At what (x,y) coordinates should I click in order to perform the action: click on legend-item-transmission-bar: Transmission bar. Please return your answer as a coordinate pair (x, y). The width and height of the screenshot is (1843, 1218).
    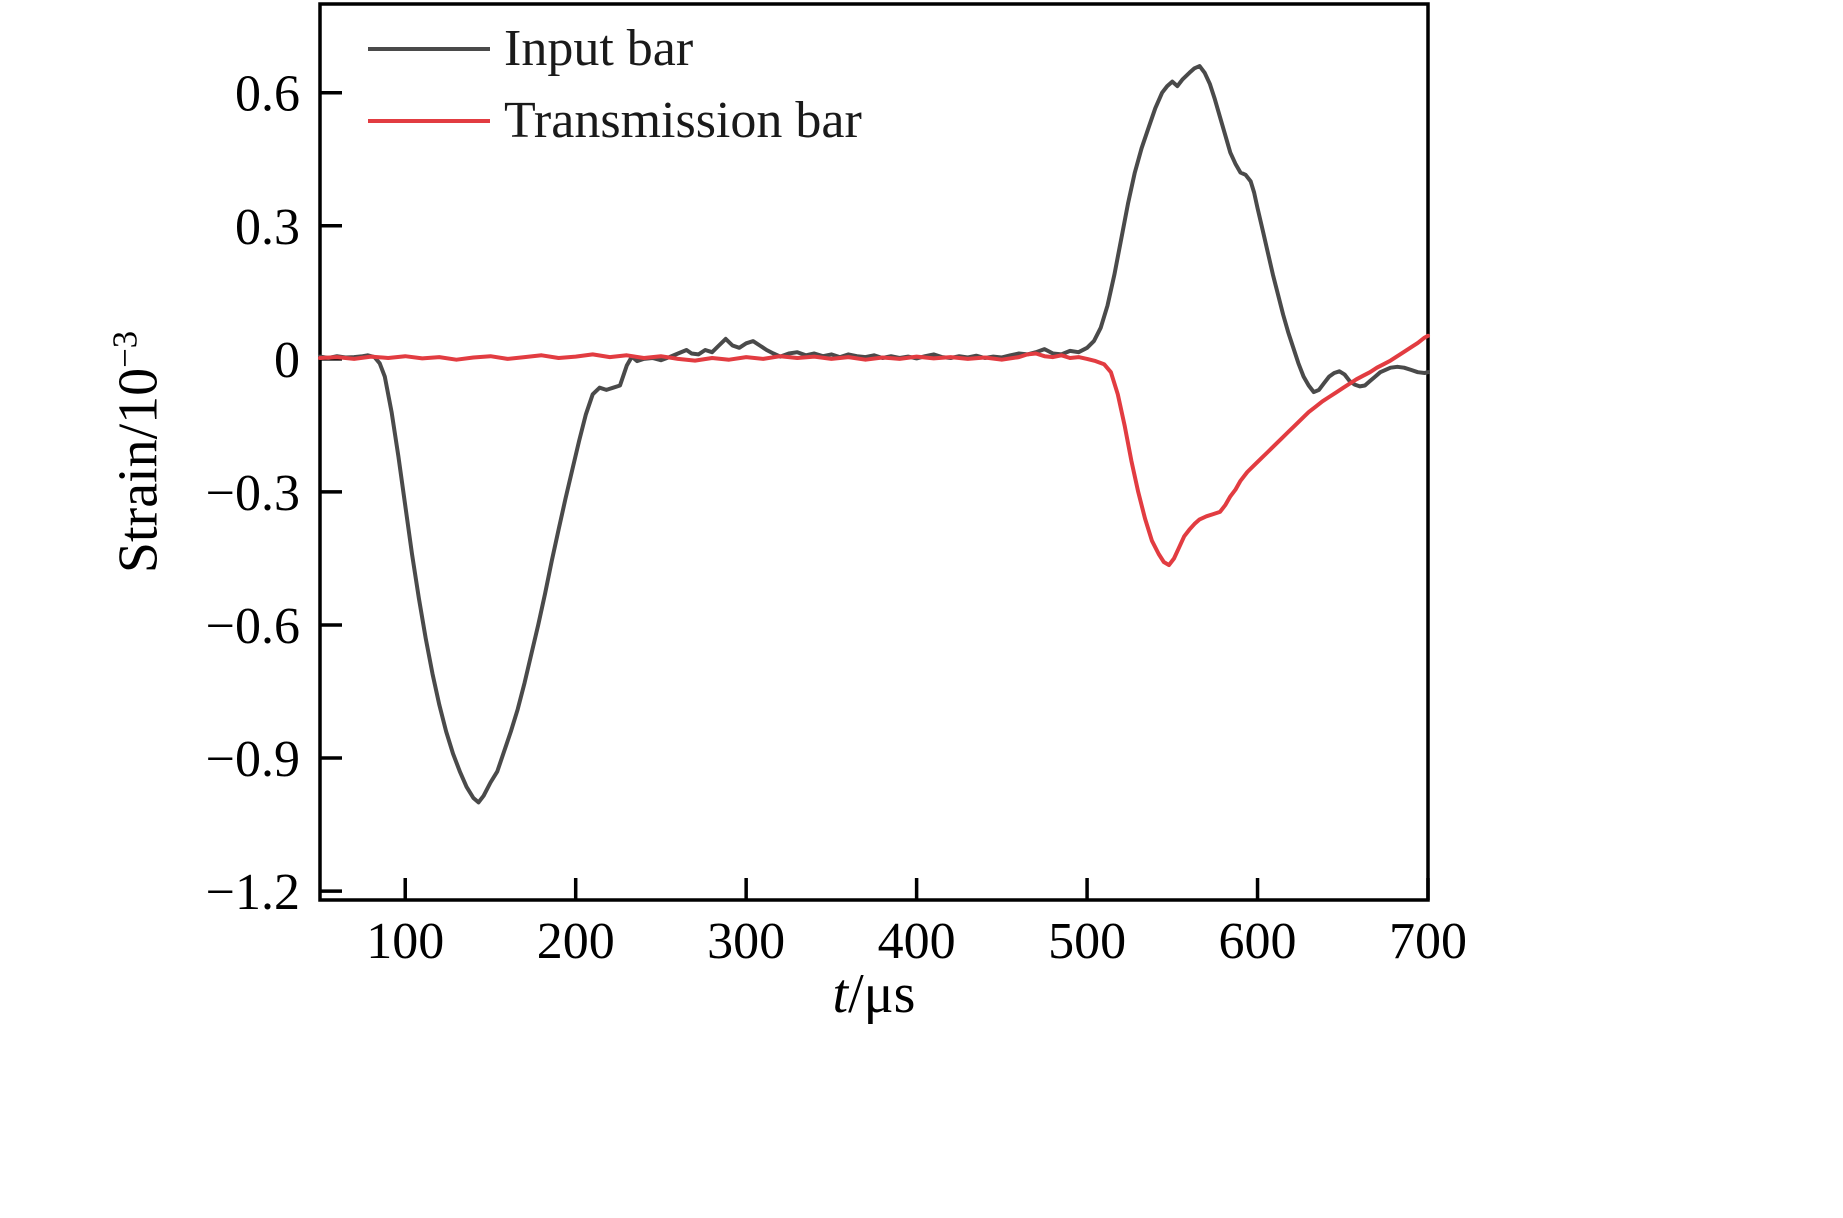
    Looking at the image, I should click on (615, 121).